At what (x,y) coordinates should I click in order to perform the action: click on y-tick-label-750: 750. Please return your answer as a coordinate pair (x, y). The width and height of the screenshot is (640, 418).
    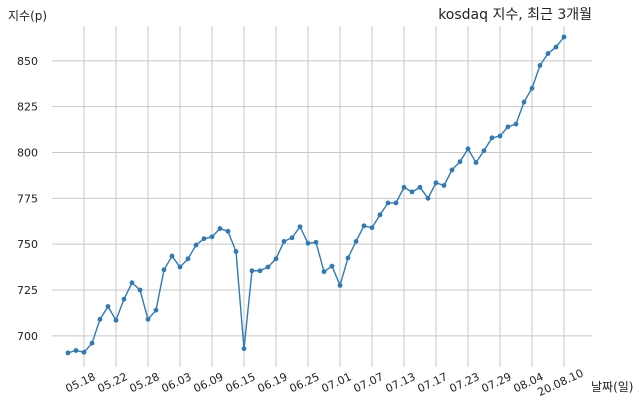
    Looking at the image, I should click on (27, 244).